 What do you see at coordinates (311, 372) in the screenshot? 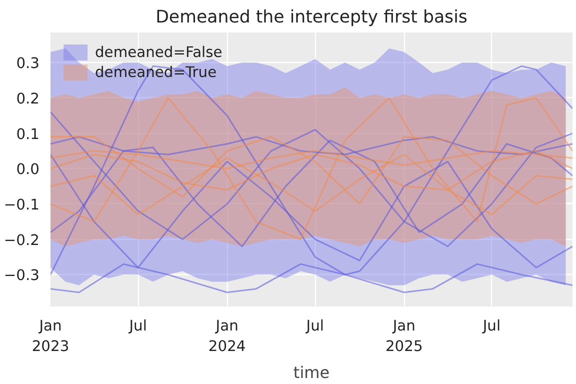
I see `x-axis-title: time` at bounding box center [311, 372].